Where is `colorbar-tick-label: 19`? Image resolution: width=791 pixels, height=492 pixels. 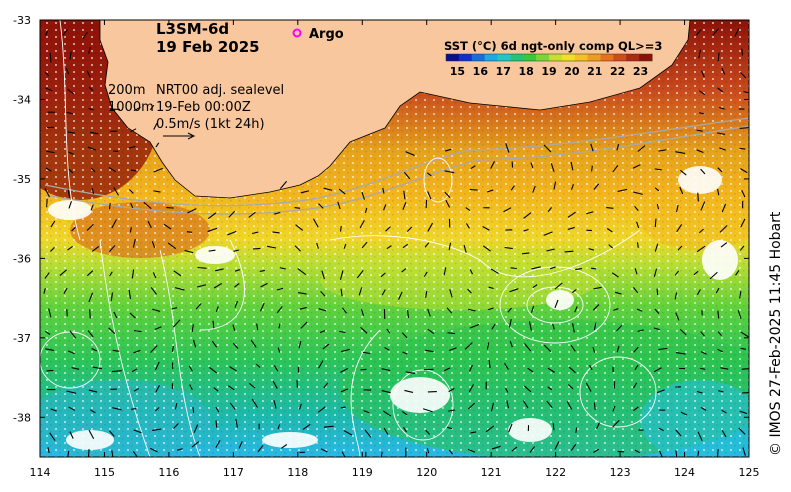
colorbar-tick-label: 19 is located at coordinates (548, 71).